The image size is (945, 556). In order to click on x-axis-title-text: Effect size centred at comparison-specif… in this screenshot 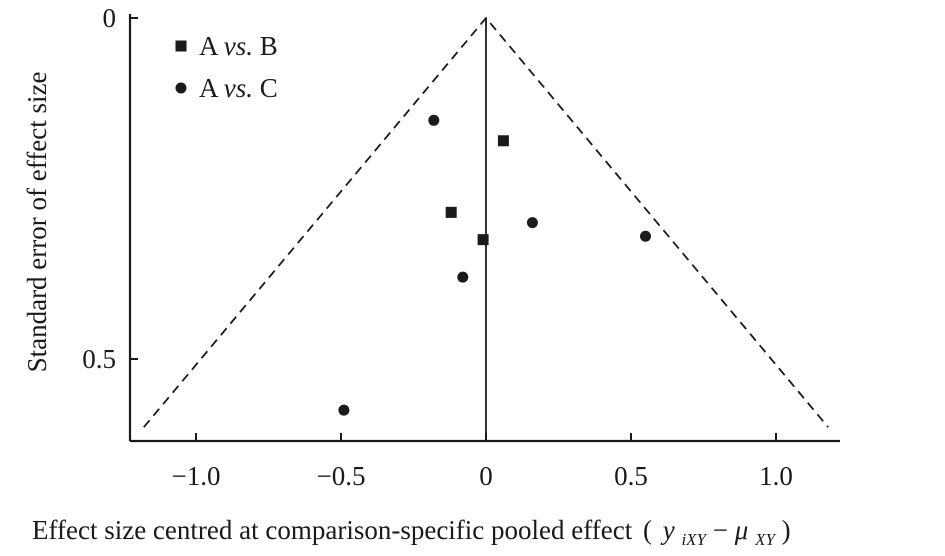, I will do `click(332, 530)`.